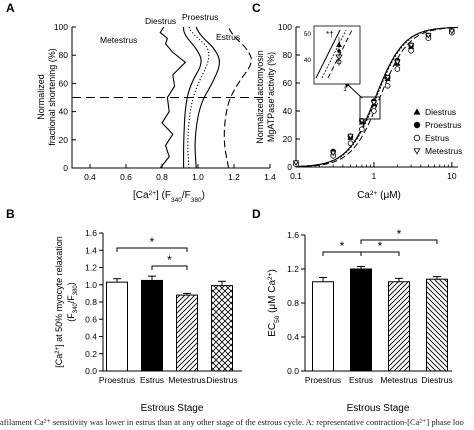 The height and width of the screenshot is (430, 474). I want to click on panel-c-y-axis-label-line-2: MgATPase activity (%), so click(271, 97).